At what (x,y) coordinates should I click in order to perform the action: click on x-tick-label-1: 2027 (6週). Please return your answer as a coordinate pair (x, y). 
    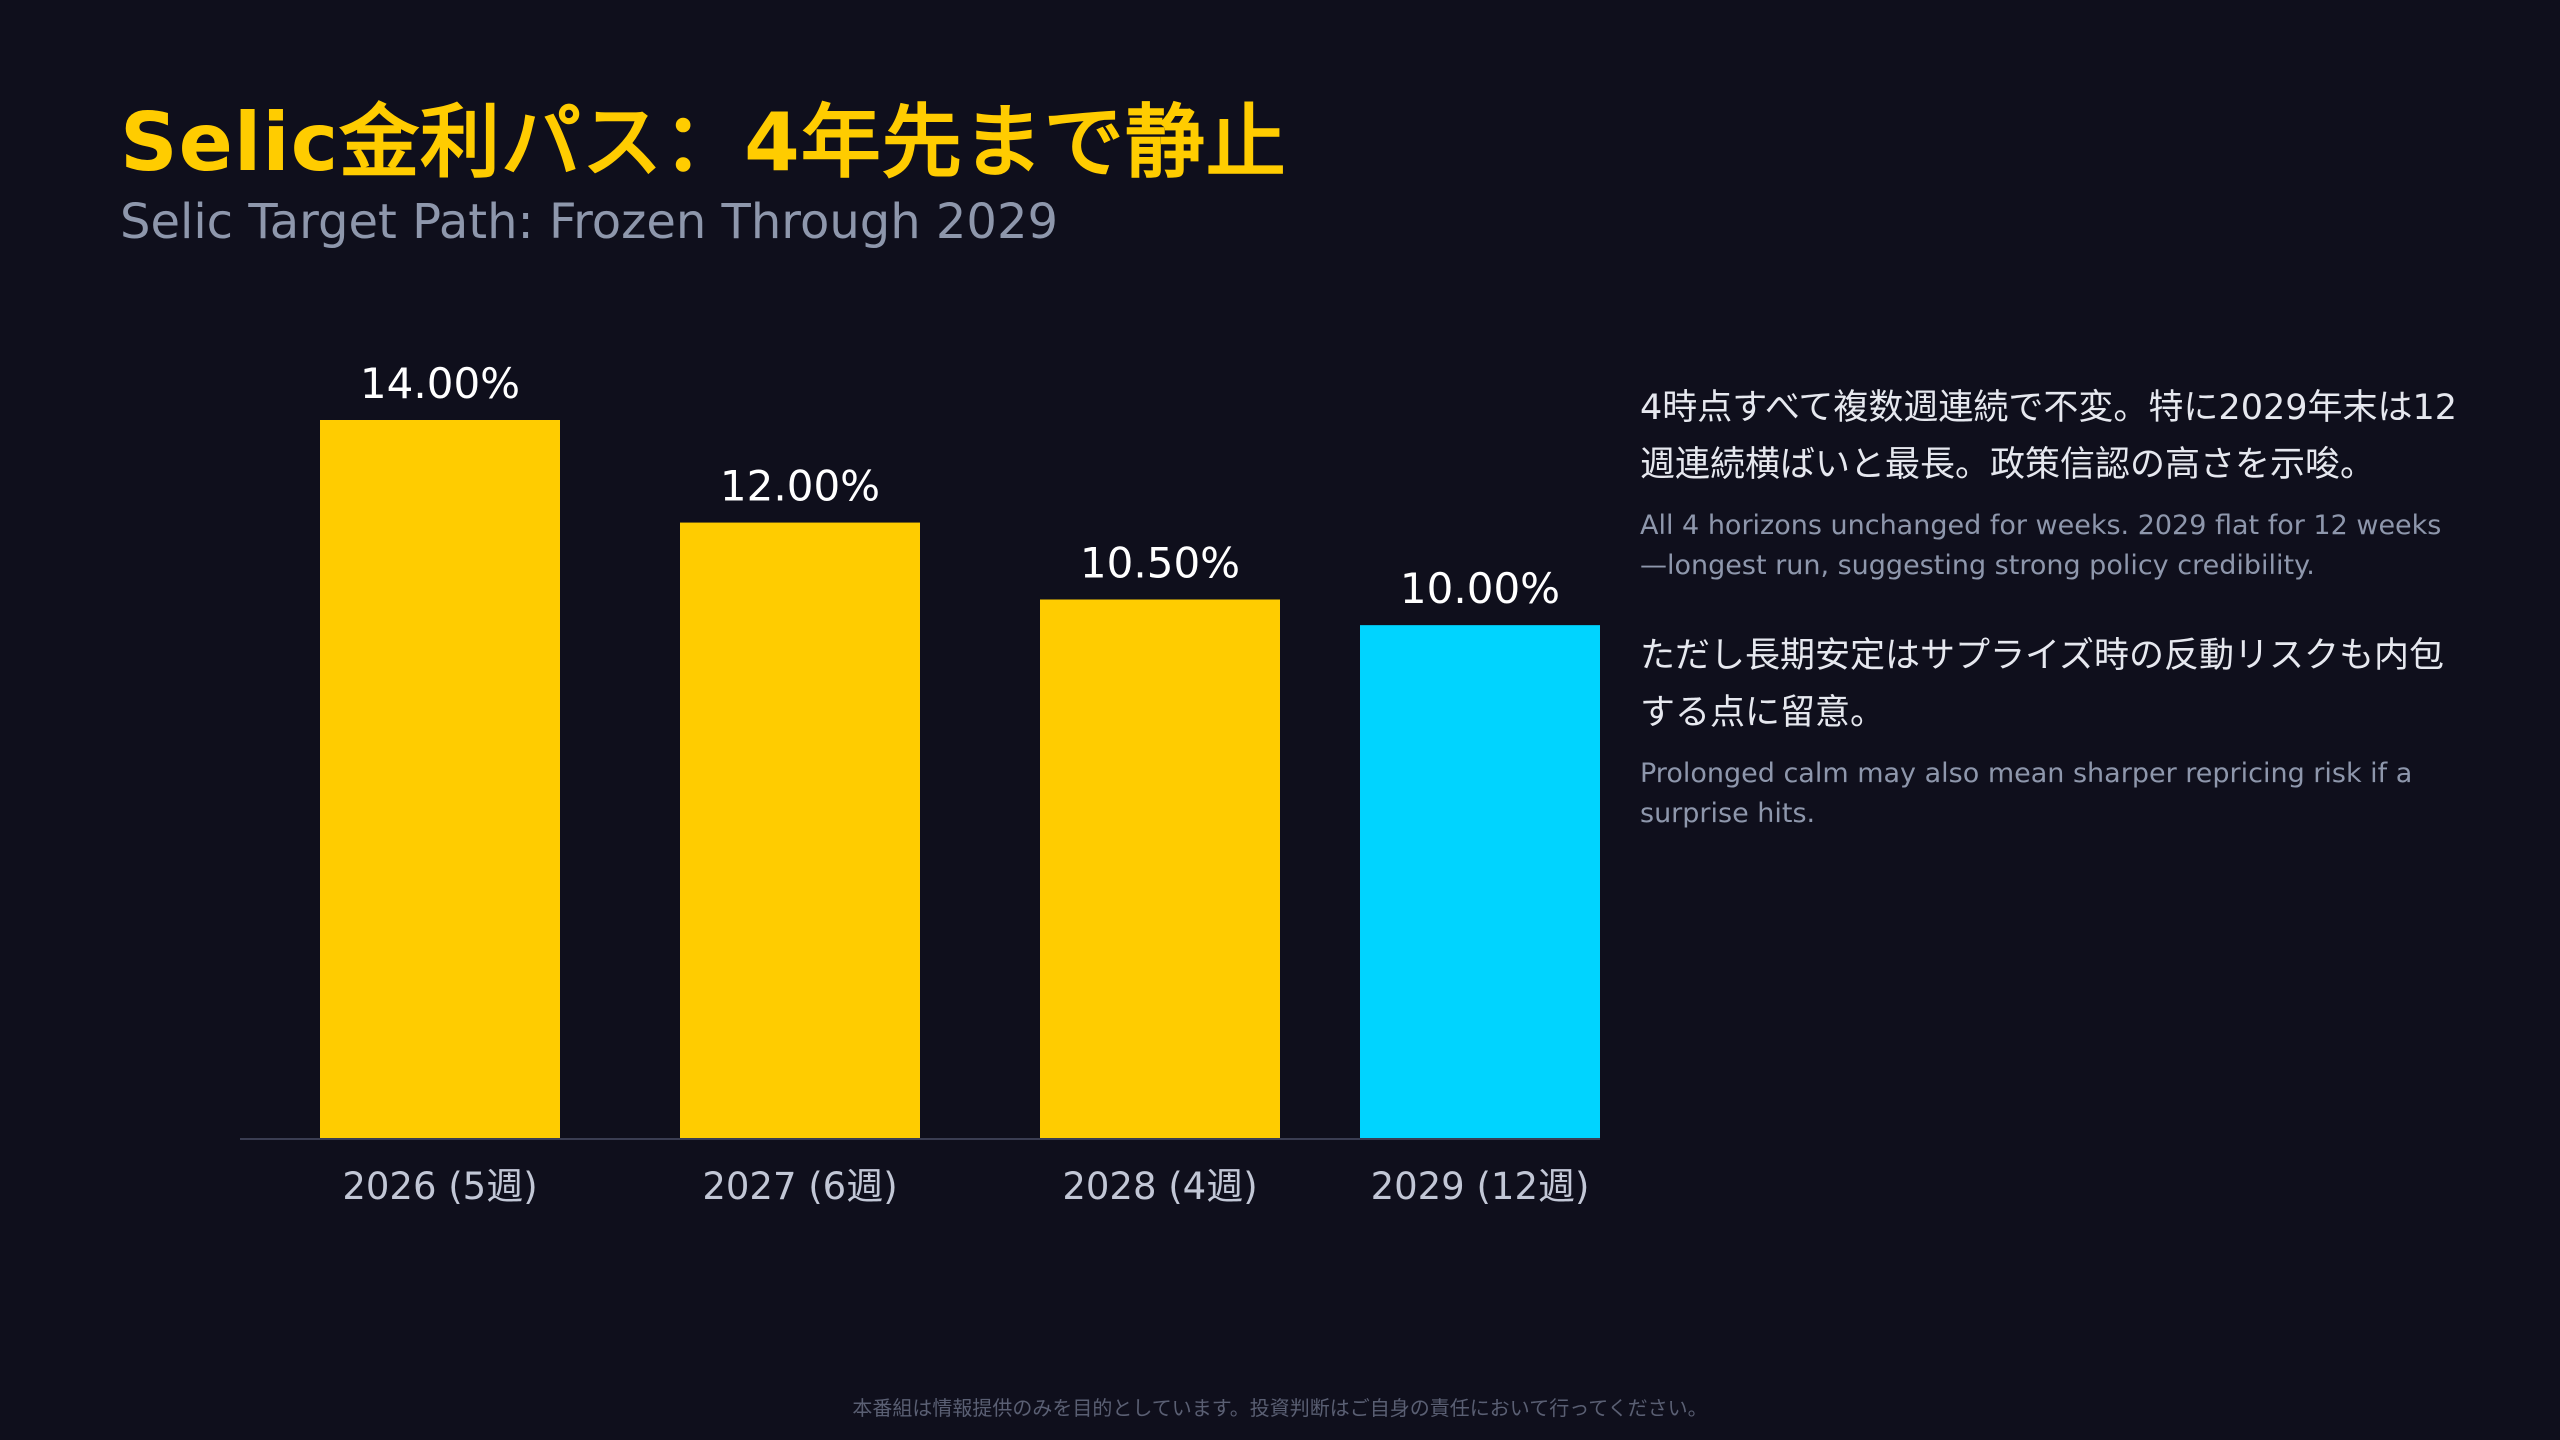
    Looking at the image, I should click on (799, 1186).